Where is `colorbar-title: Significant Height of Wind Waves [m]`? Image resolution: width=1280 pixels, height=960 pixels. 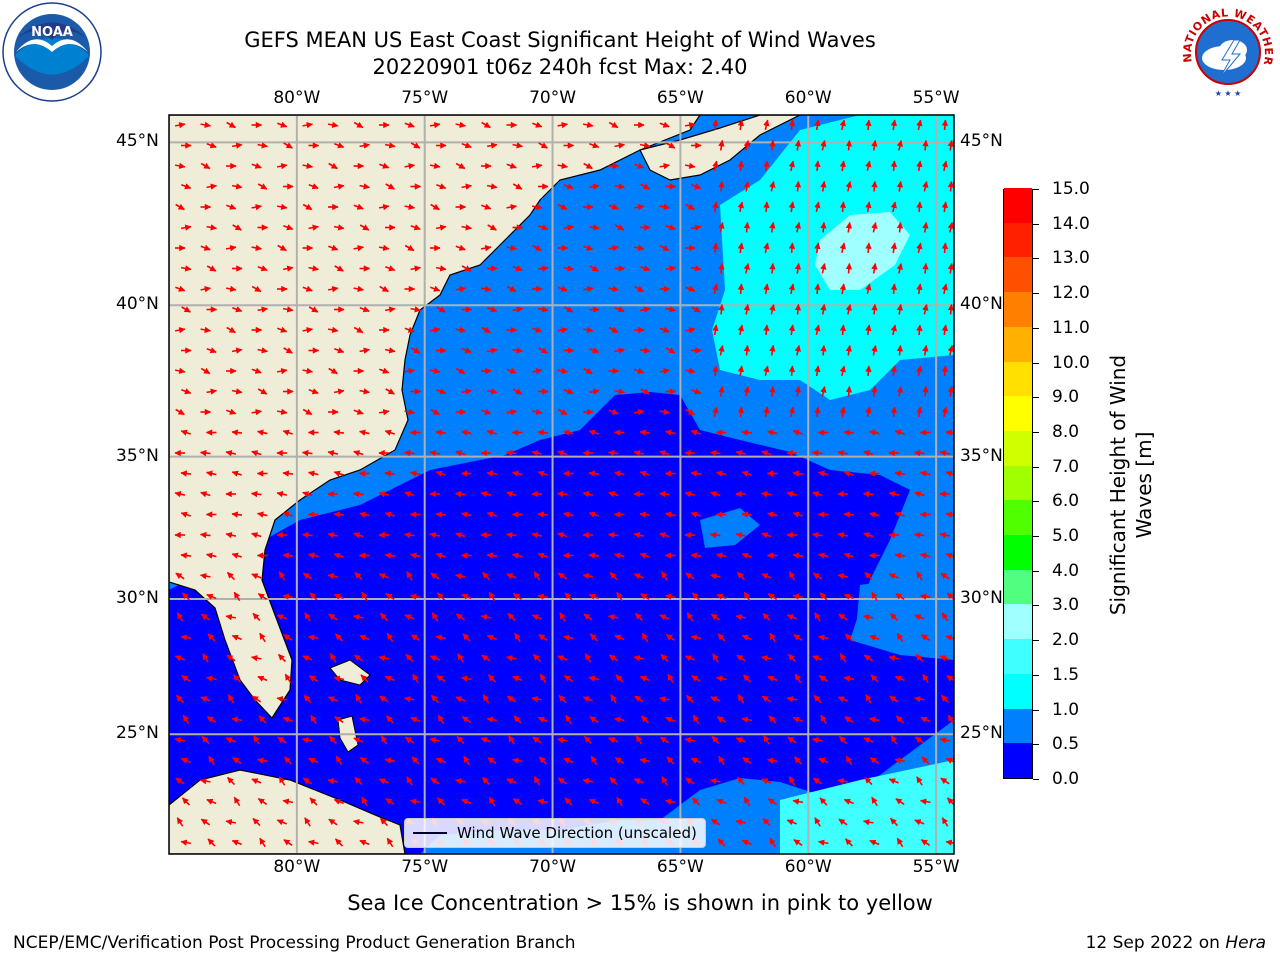 colorbar-title: Significant Height of Wind Waves [m] is located at coordinates (1131, 485).